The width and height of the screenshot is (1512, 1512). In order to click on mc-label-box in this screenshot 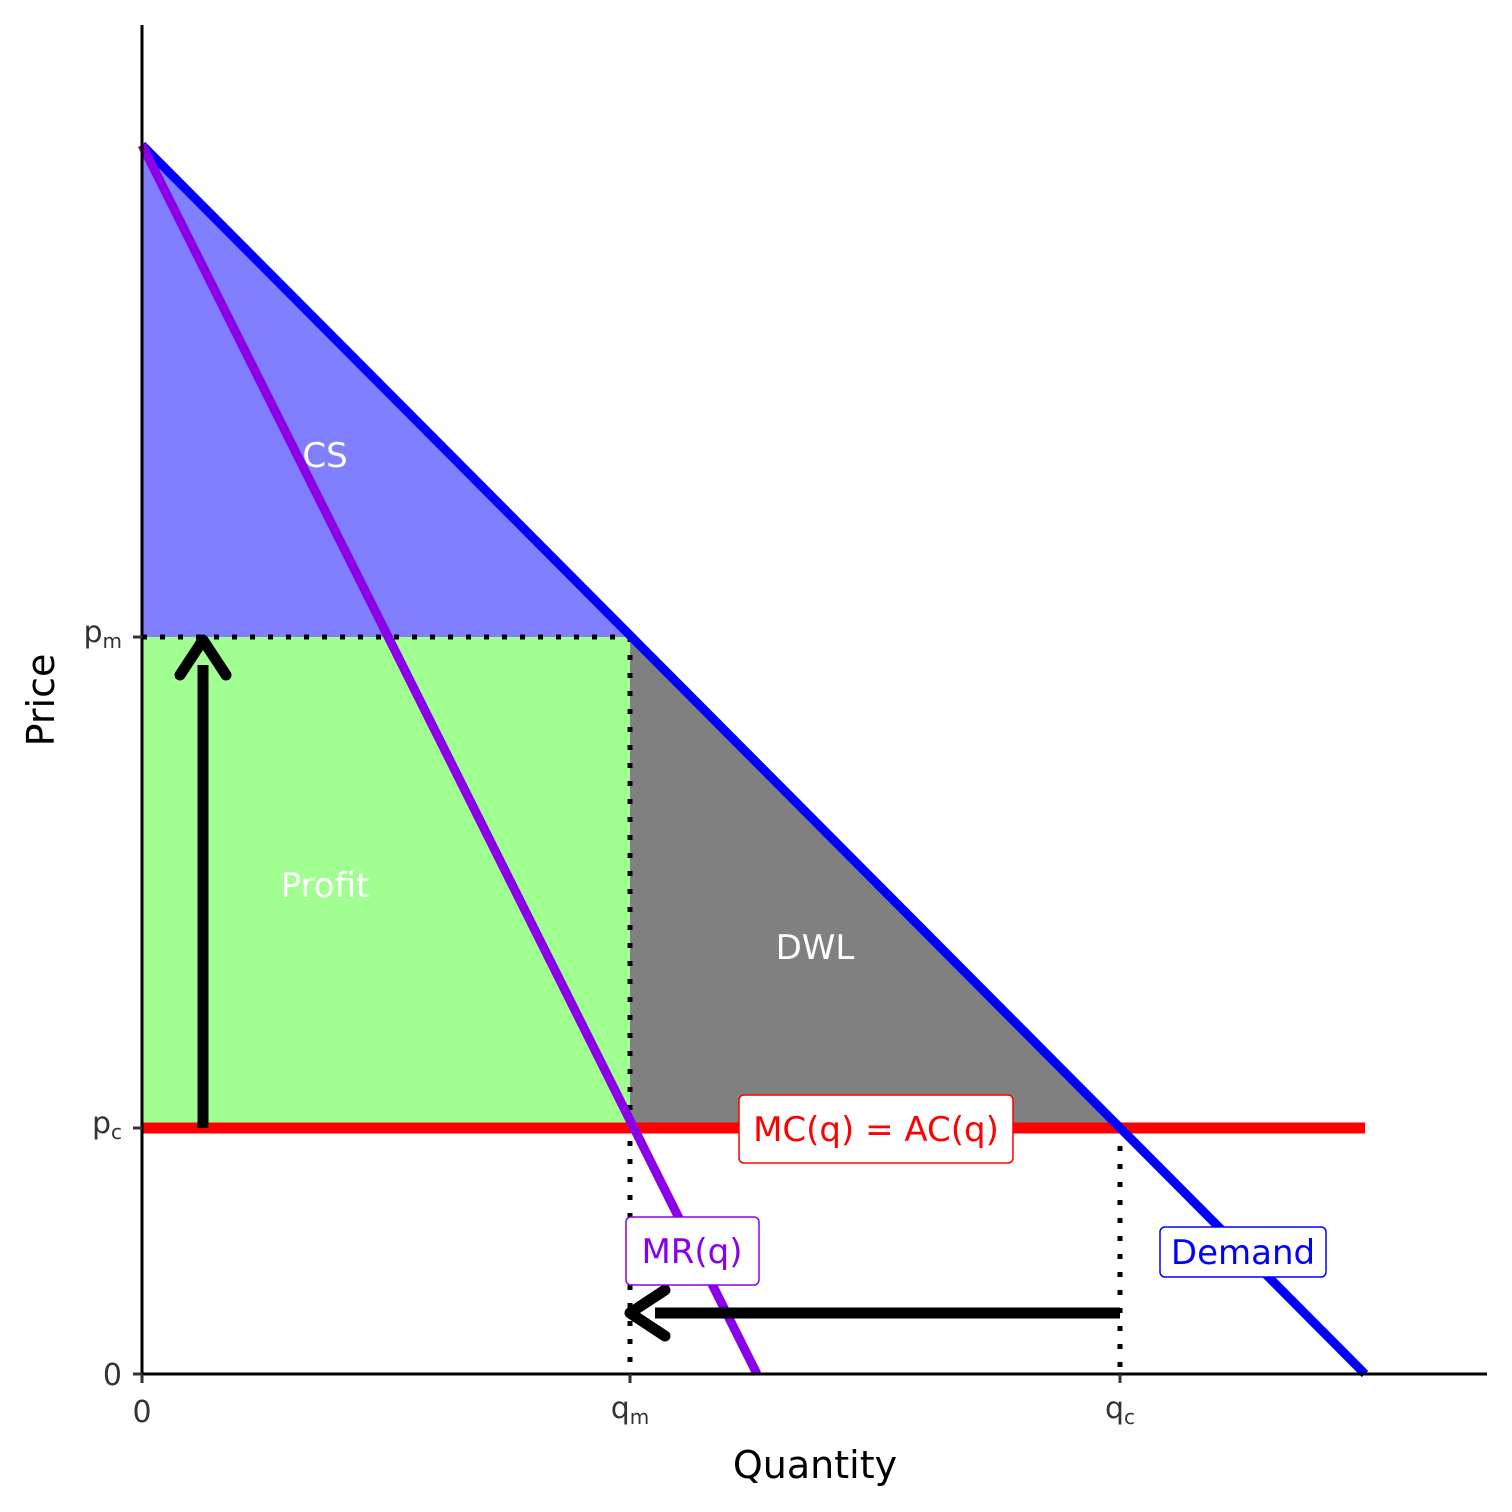, I will do `click(876, 1129)`.